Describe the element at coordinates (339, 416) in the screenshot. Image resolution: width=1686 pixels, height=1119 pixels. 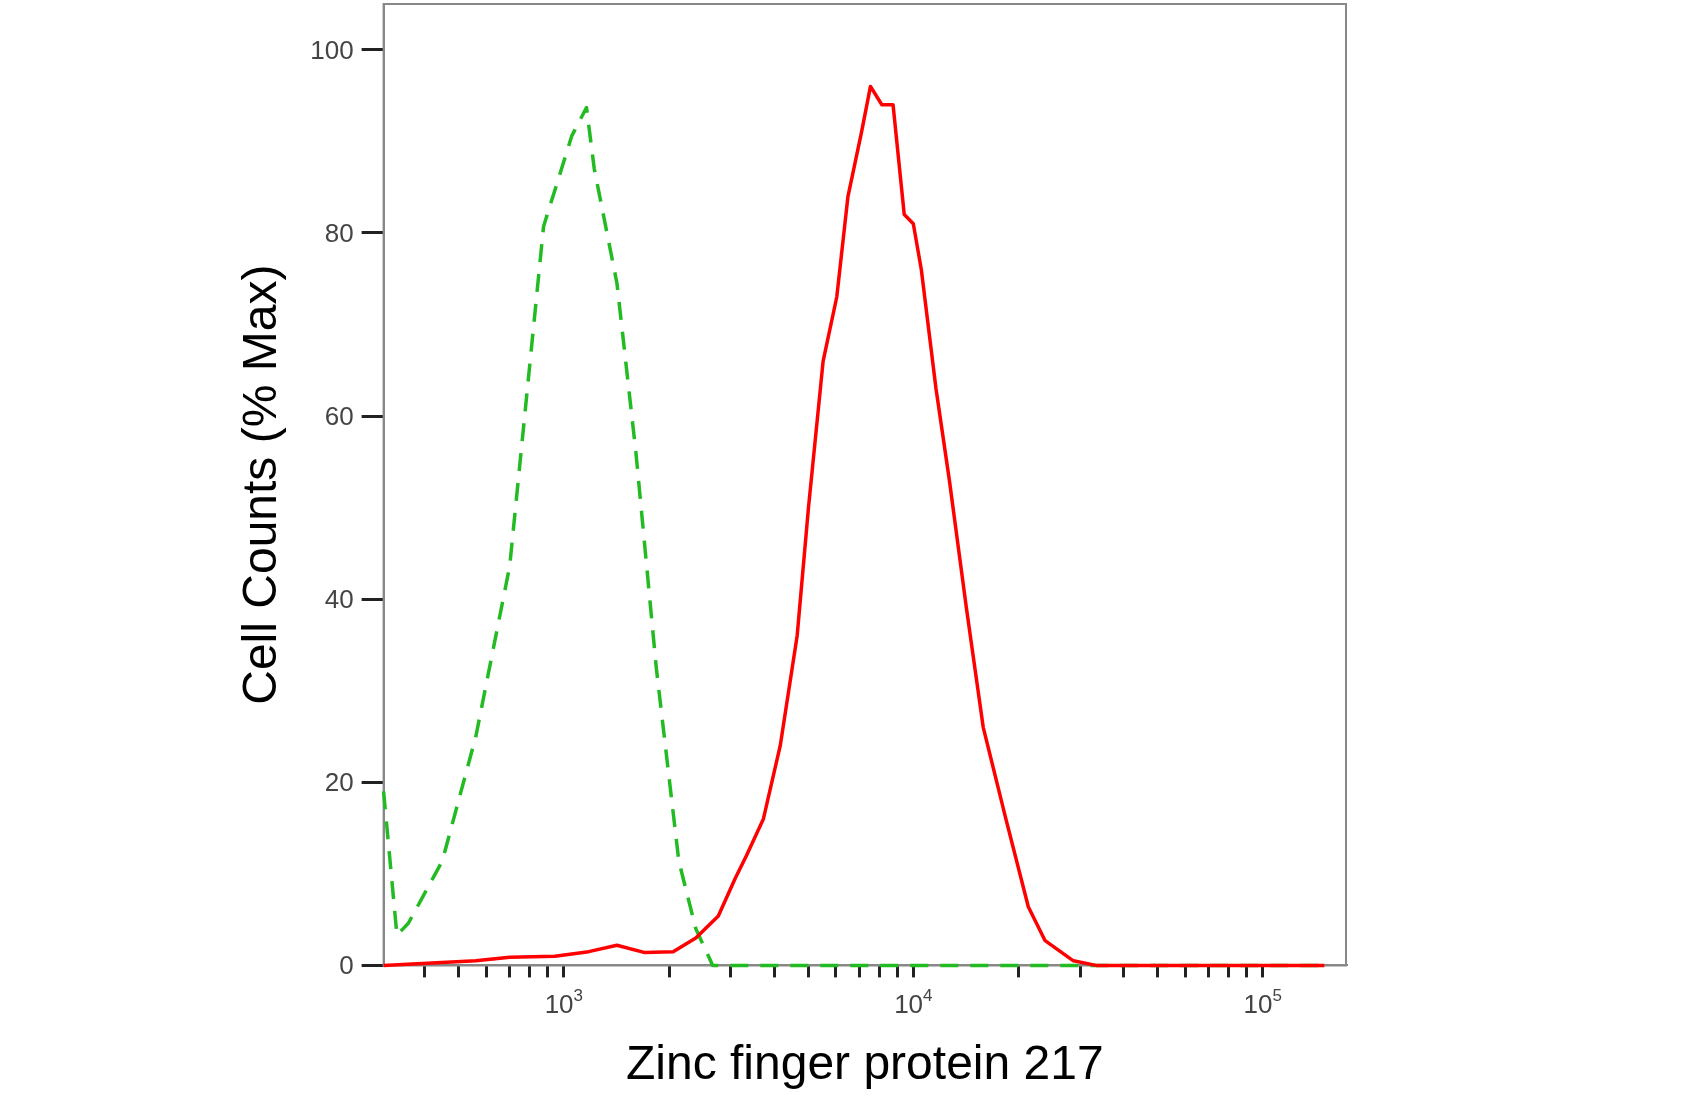
I see `y-tick-label: 60` at that location.